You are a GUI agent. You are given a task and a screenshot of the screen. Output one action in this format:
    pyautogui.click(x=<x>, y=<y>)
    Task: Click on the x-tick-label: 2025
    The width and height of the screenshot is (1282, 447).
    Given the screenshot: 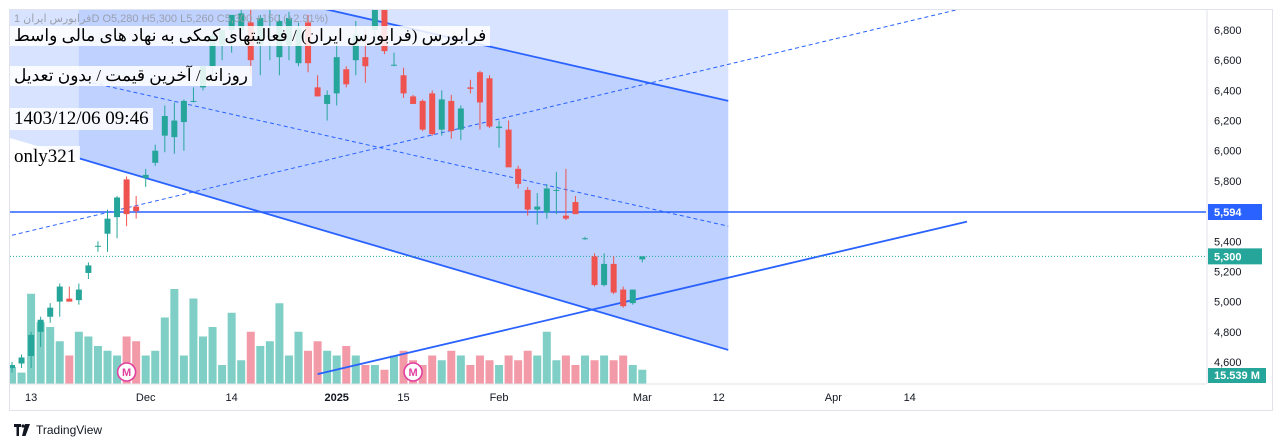 What is the action you would take?
    pyautogui.click(x=336, y=398)
    